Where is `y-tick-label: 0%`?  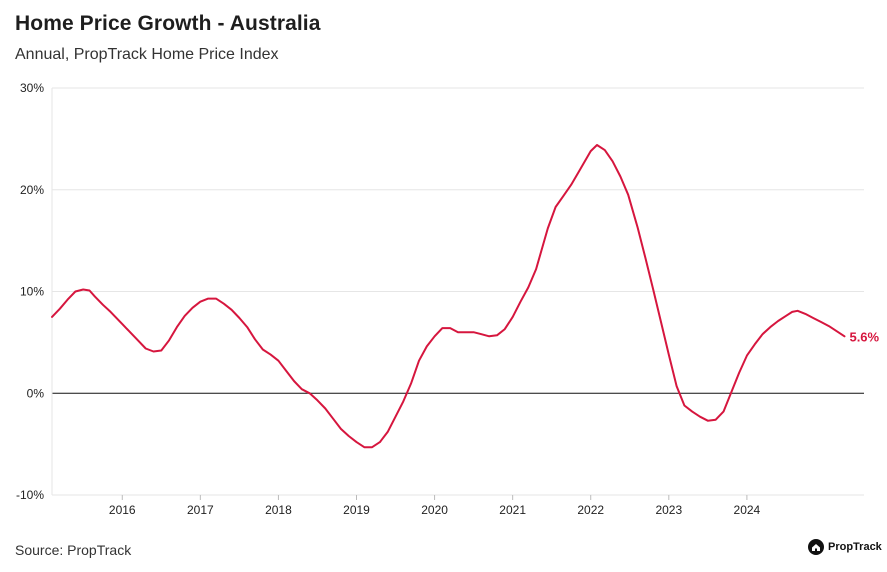 y-tick-label: 0% is located at coordinates (36, 393).